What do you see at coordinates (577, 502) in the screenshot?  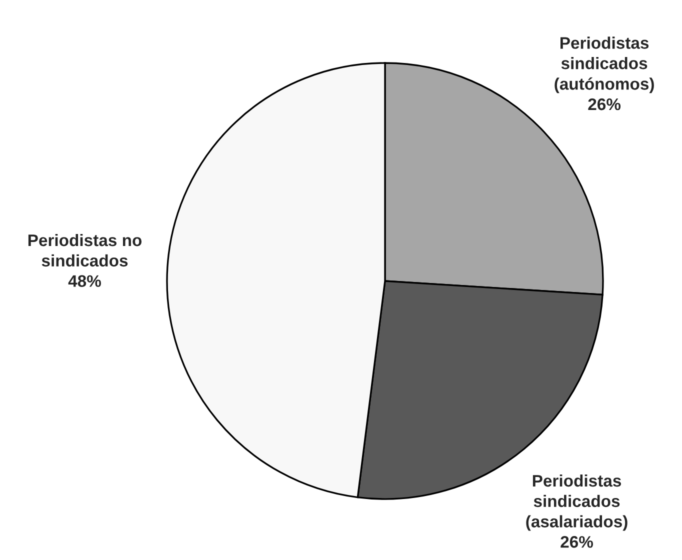 I see `slice-label: Periodistas sindicados (asalariados)` at bounding box center [577, 502].